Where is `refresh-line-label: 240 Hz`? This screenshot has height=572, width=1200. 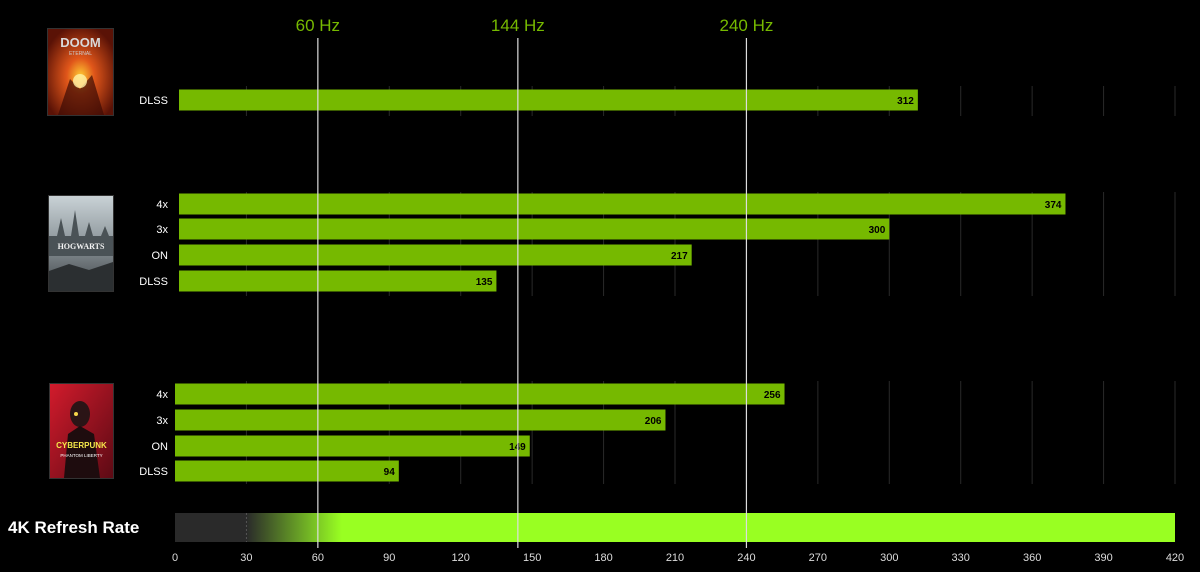 refresh-line-label: 240 Hz is located at coordinates (746, 25).